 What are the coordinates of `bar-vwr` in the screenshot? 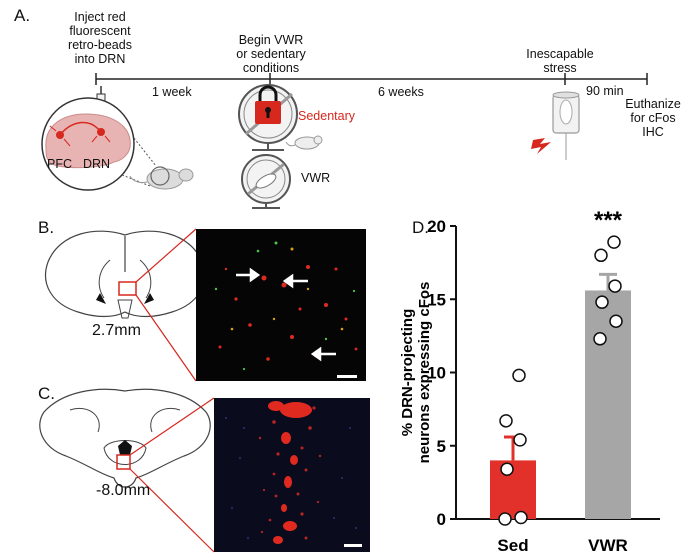 It's located at (608, 404).